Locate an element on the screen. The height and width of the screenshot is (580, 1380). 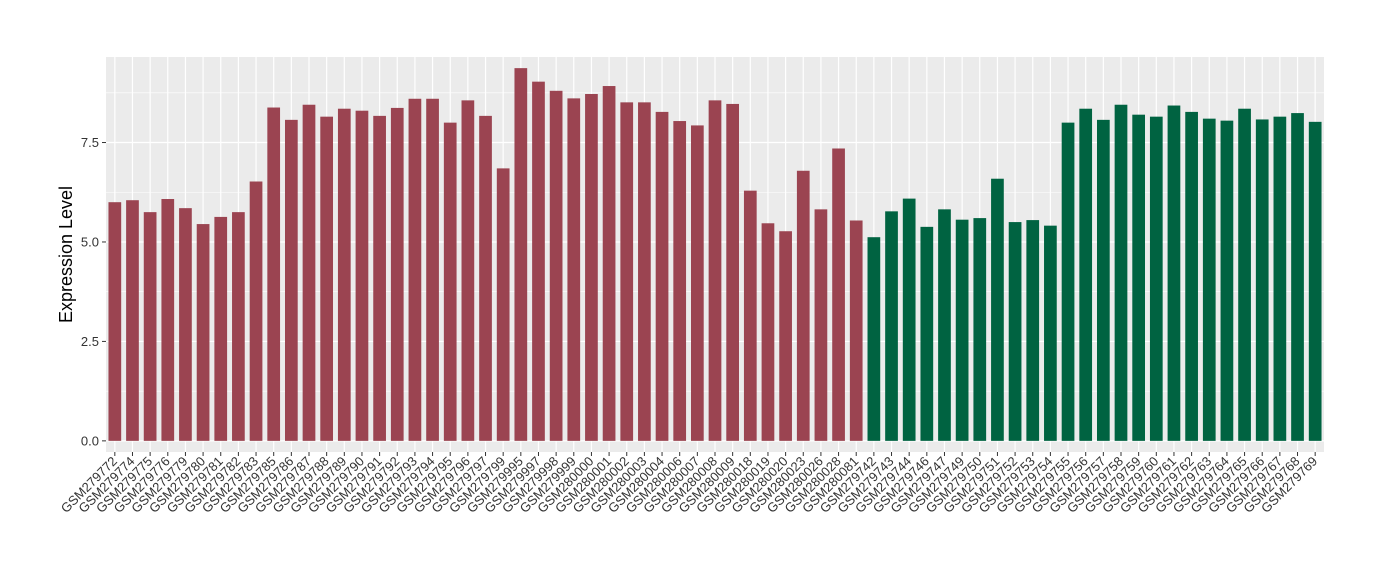
bar-GSM279787 is located at coordinates (309, 272).